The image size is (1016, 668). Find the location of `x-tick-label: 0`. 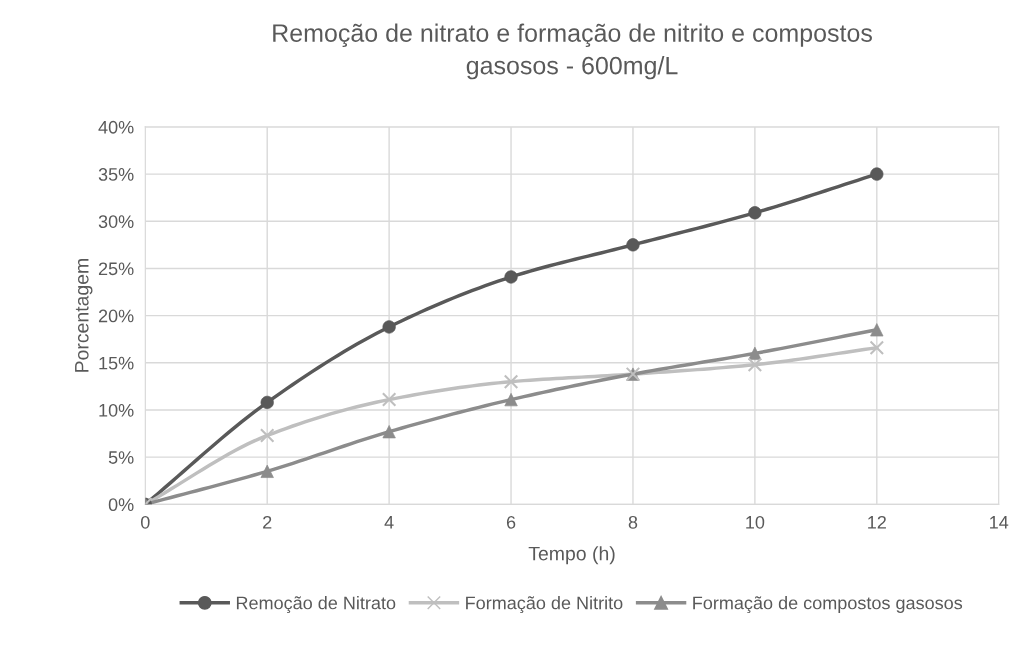

x-tick-label: 0 is located at coordinates (145, 522).